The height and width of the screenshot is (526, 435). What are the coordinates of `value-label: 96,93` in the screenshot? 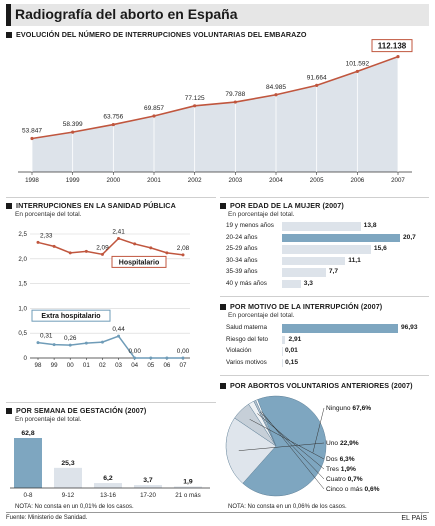 It's located at (409, 327).